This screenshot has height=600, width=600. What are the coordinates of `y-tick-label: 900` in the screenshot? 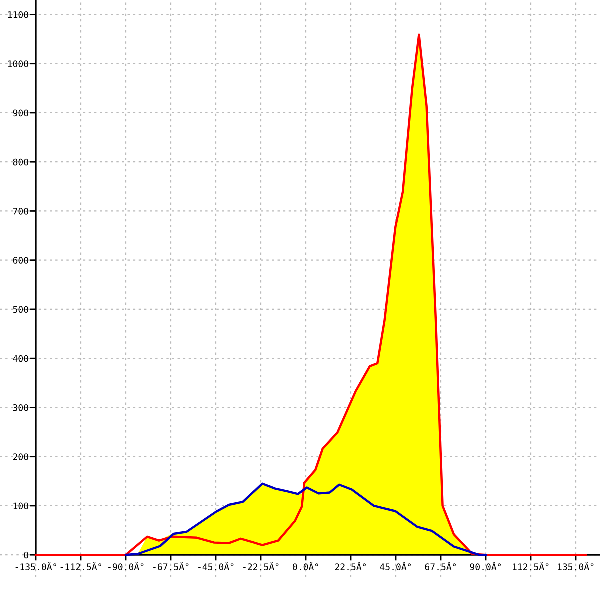 It's located at (20, 113).